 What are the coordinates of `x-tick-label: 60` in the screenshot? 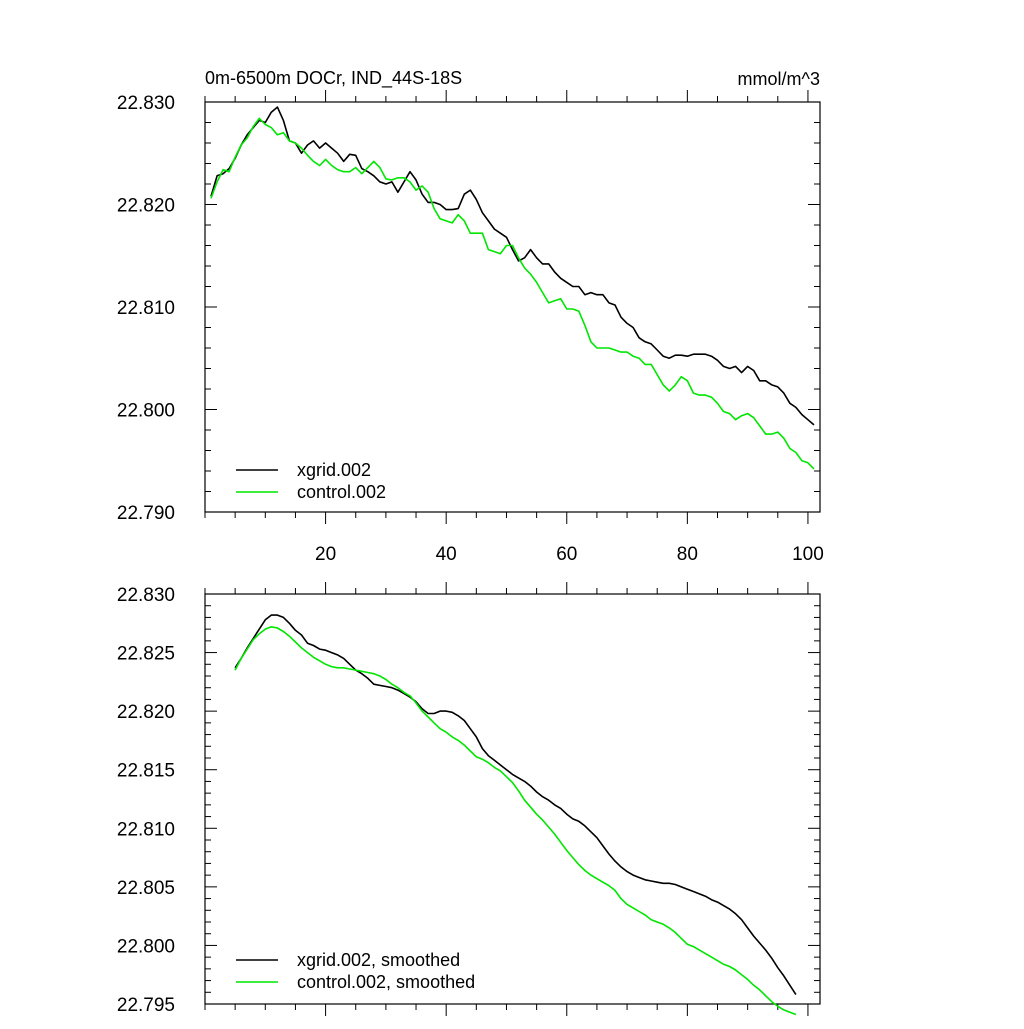 It's located at (566, 554).